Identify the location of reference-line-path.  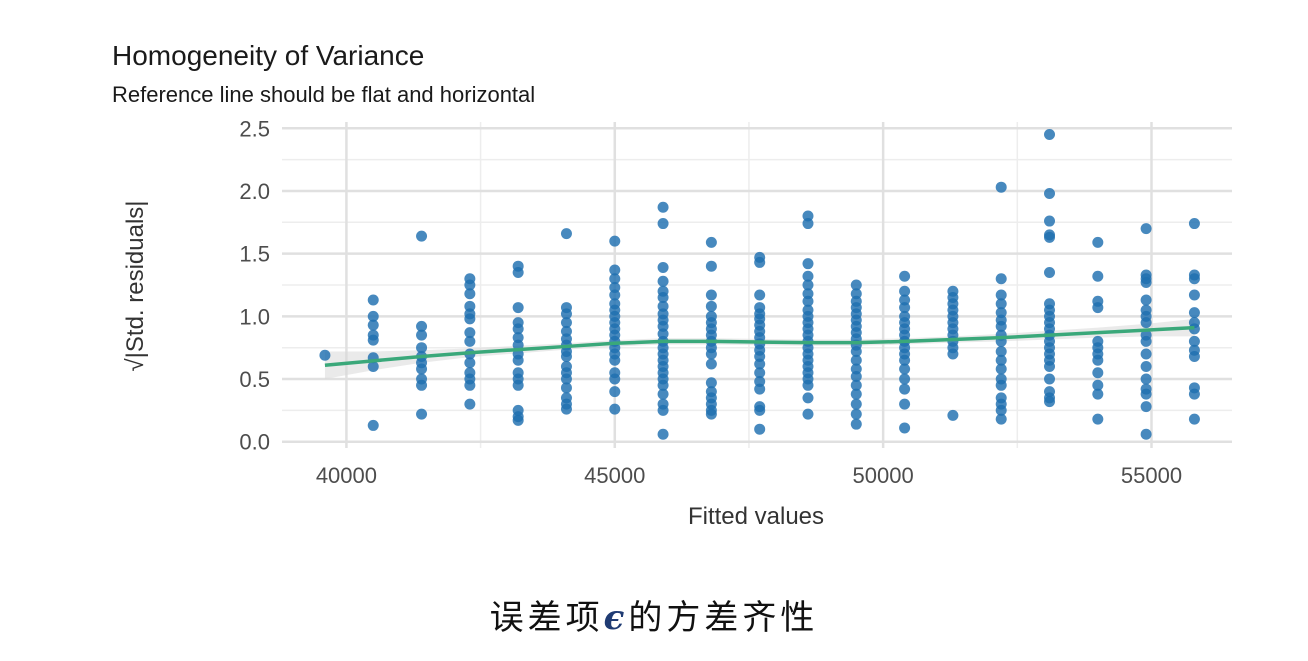
(759, 346).